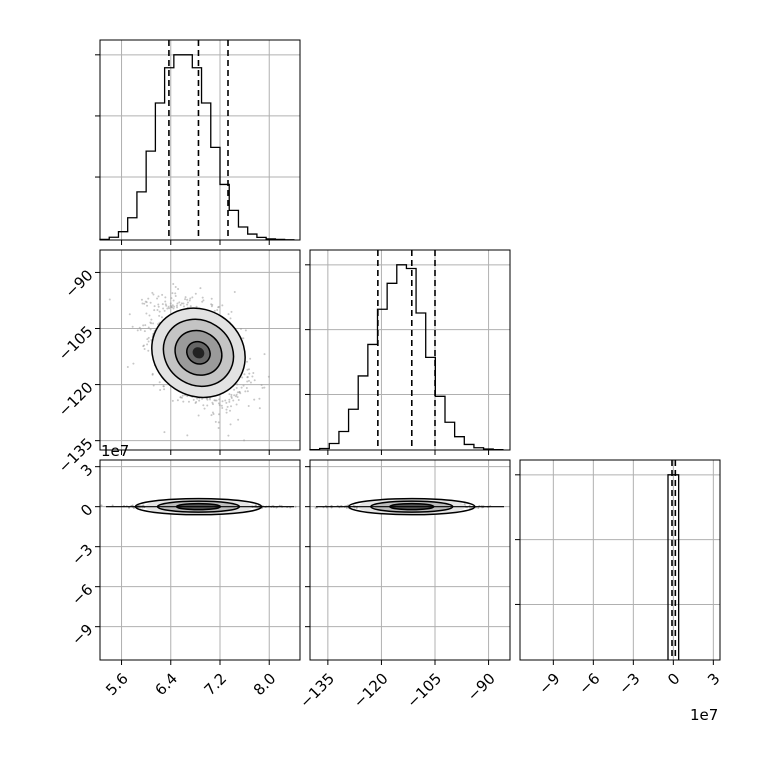 This screenshot has height=760, width=760. I want to click on panel-histogram-param2: −9 −6 −3 0 3, so click(619, 578).